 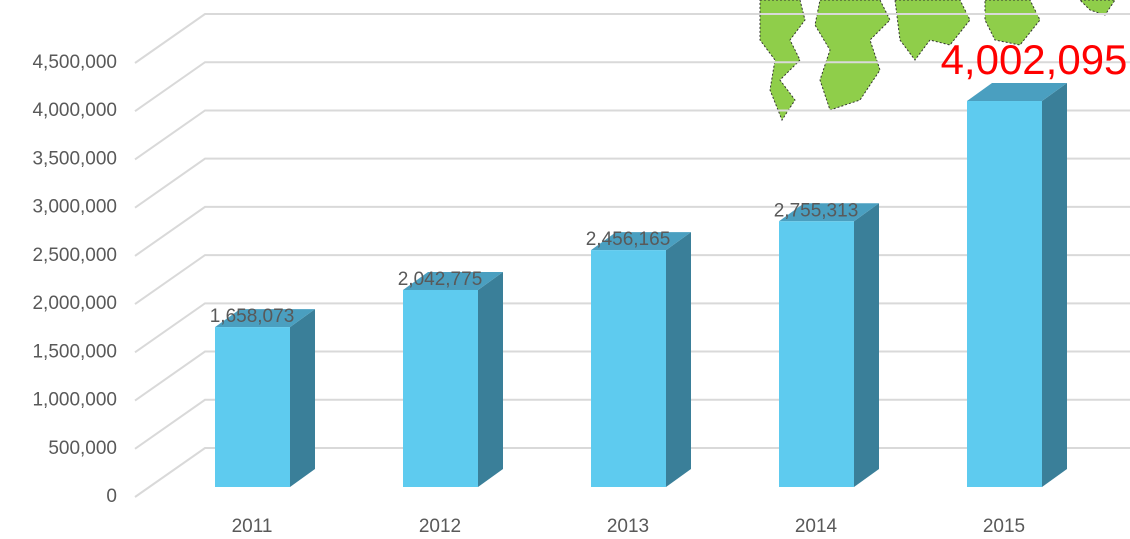 I want to click on data-label: 4,002,095, so click(x=1034, y=59).